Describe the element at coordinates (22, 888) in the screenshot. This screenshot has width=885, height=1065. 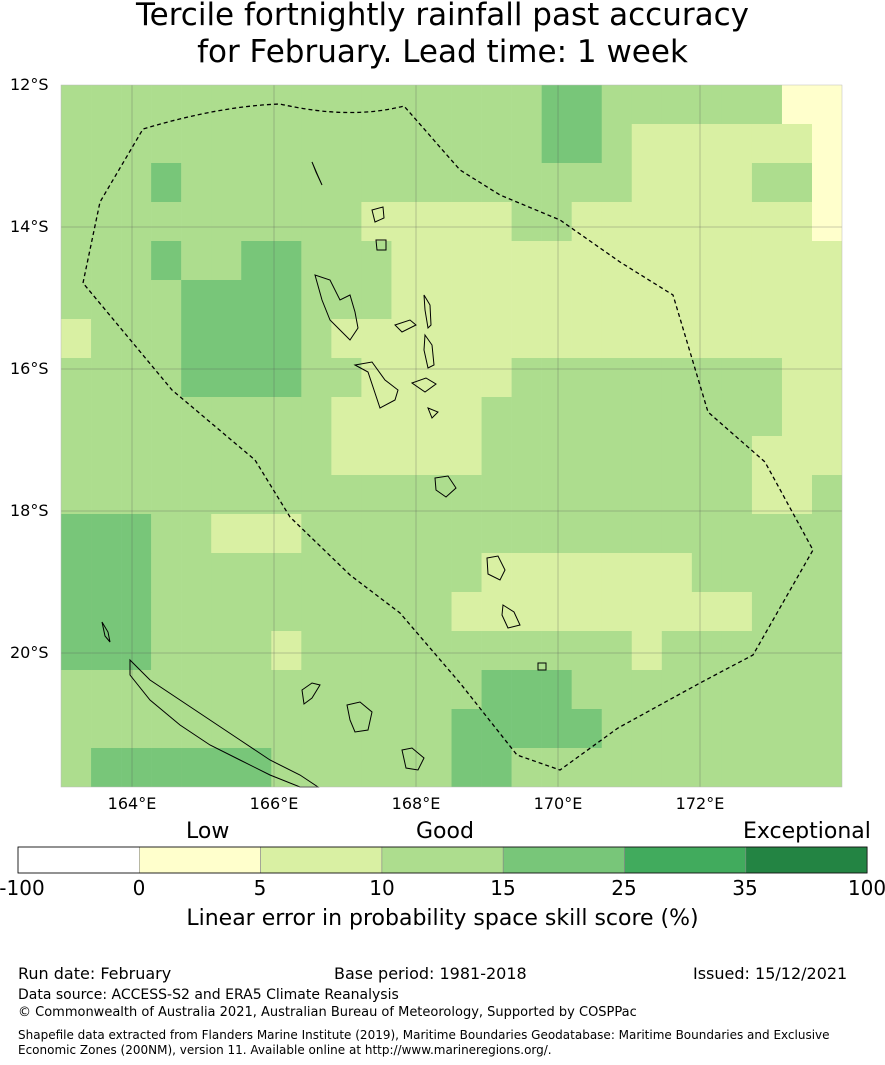
I see `colorbar-tick: -100` at that location.